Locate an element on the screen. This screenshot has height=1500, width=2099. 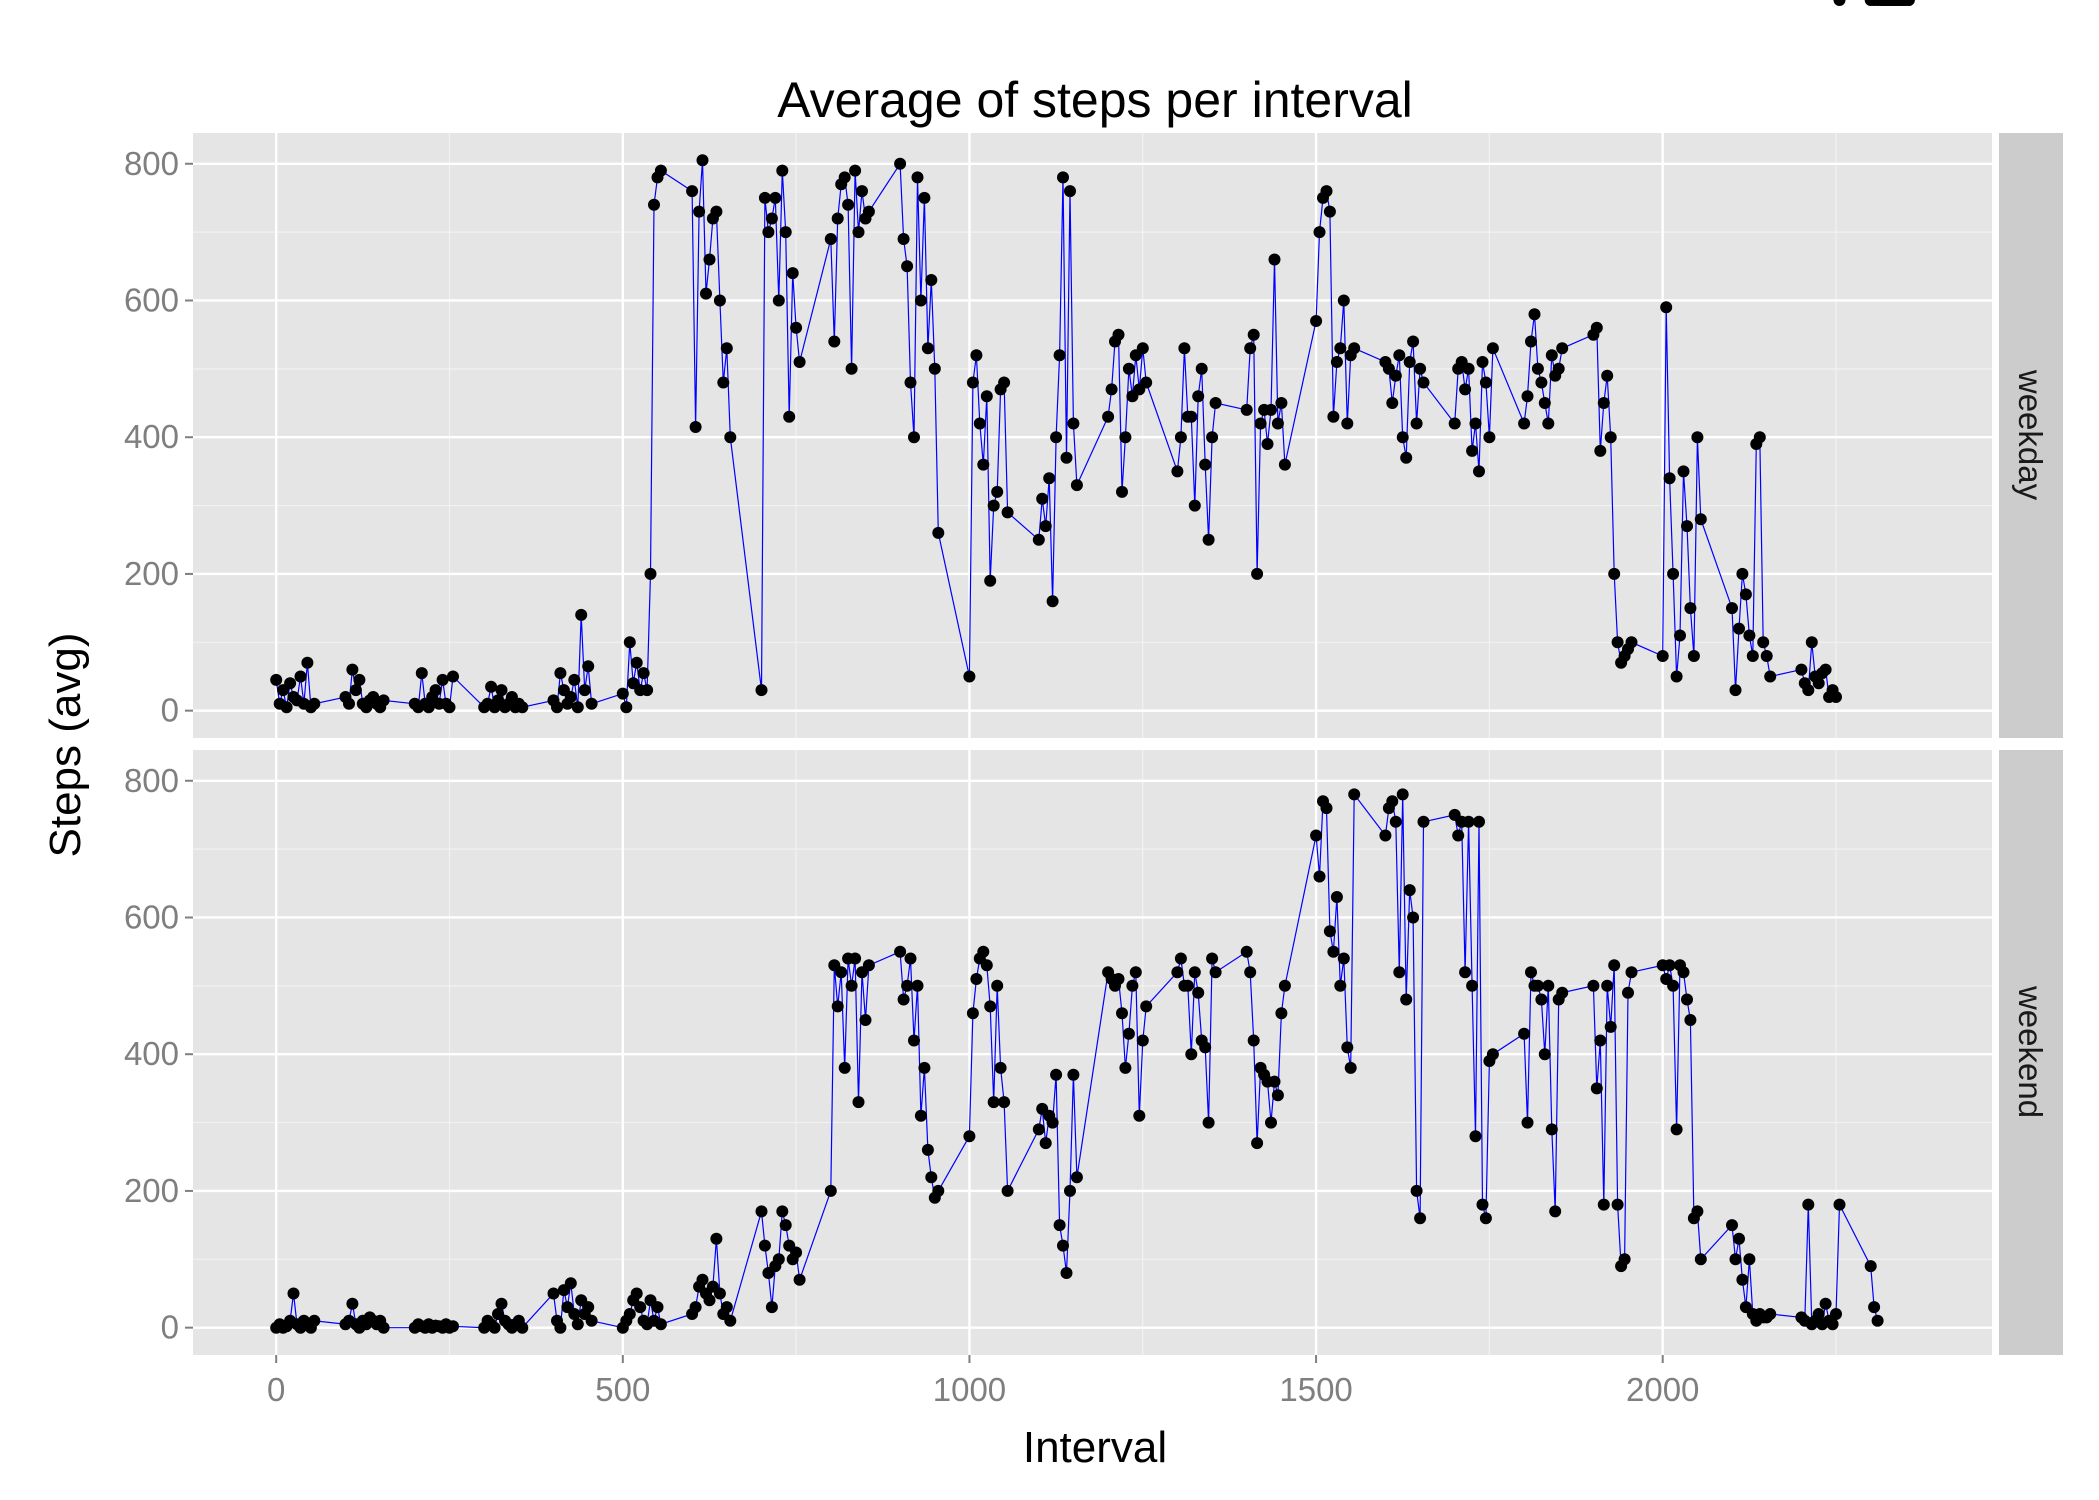
y-axis-title: Steps (avg) is located at coordinates (65, 745).